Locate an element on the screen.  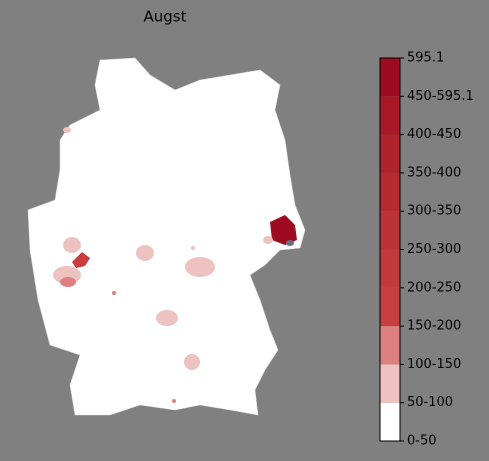
colorbar-label: 250-300 is located at coordinates (434, 249).